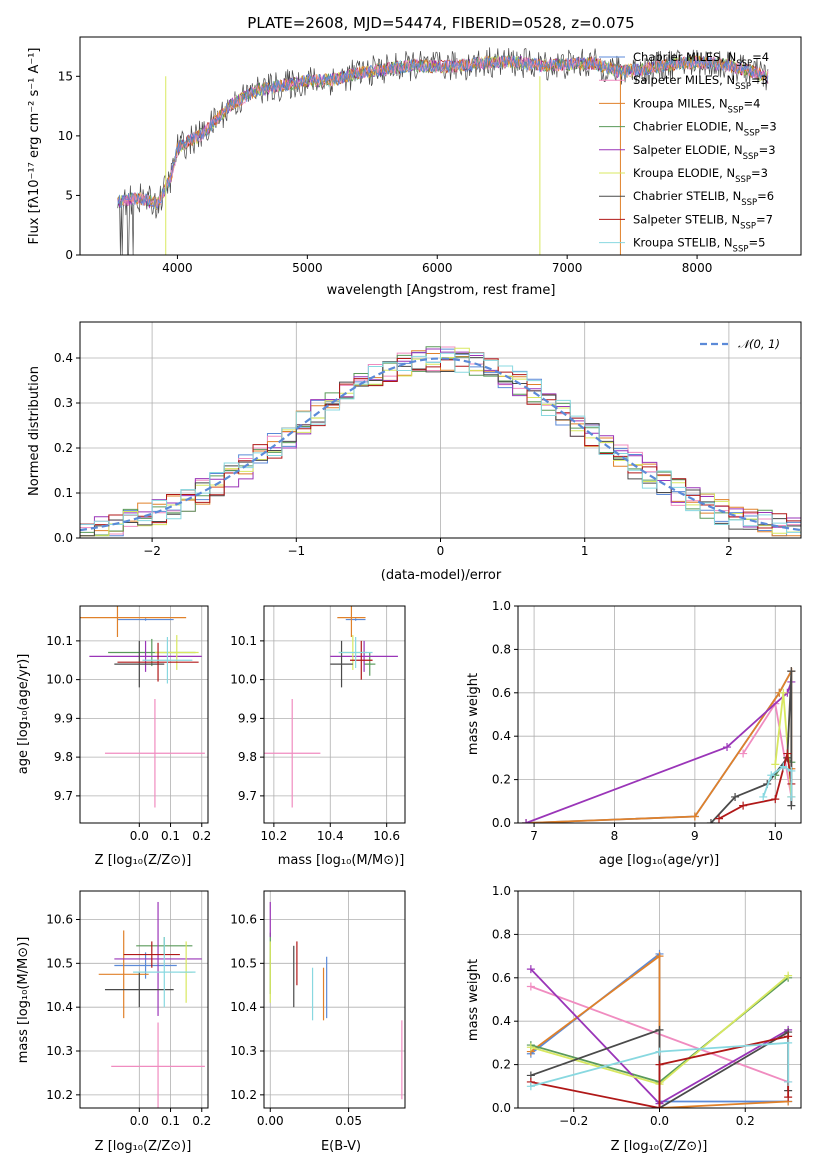  What do you see at coordinates (695, 836) in the screenshot?
I see `x-tick-label: 9` at bounding box center [695, 836].